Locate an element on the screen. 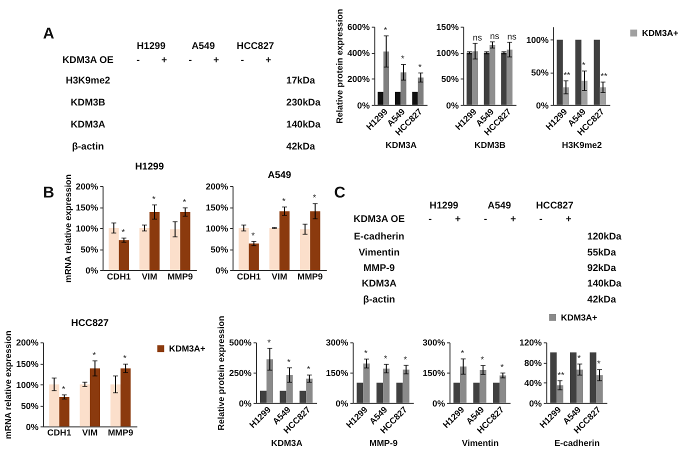  text: B is located at coordinates (48, 193).